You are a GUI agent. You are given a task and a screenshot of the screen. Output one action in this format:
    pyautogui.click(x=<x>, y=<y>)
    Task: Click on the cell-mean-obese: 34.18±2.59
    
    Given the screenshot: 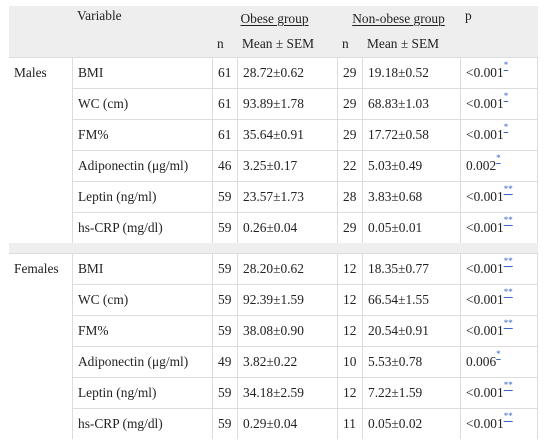 What is the action you would take?
    pyautogui.click(x=287, y=392)
    